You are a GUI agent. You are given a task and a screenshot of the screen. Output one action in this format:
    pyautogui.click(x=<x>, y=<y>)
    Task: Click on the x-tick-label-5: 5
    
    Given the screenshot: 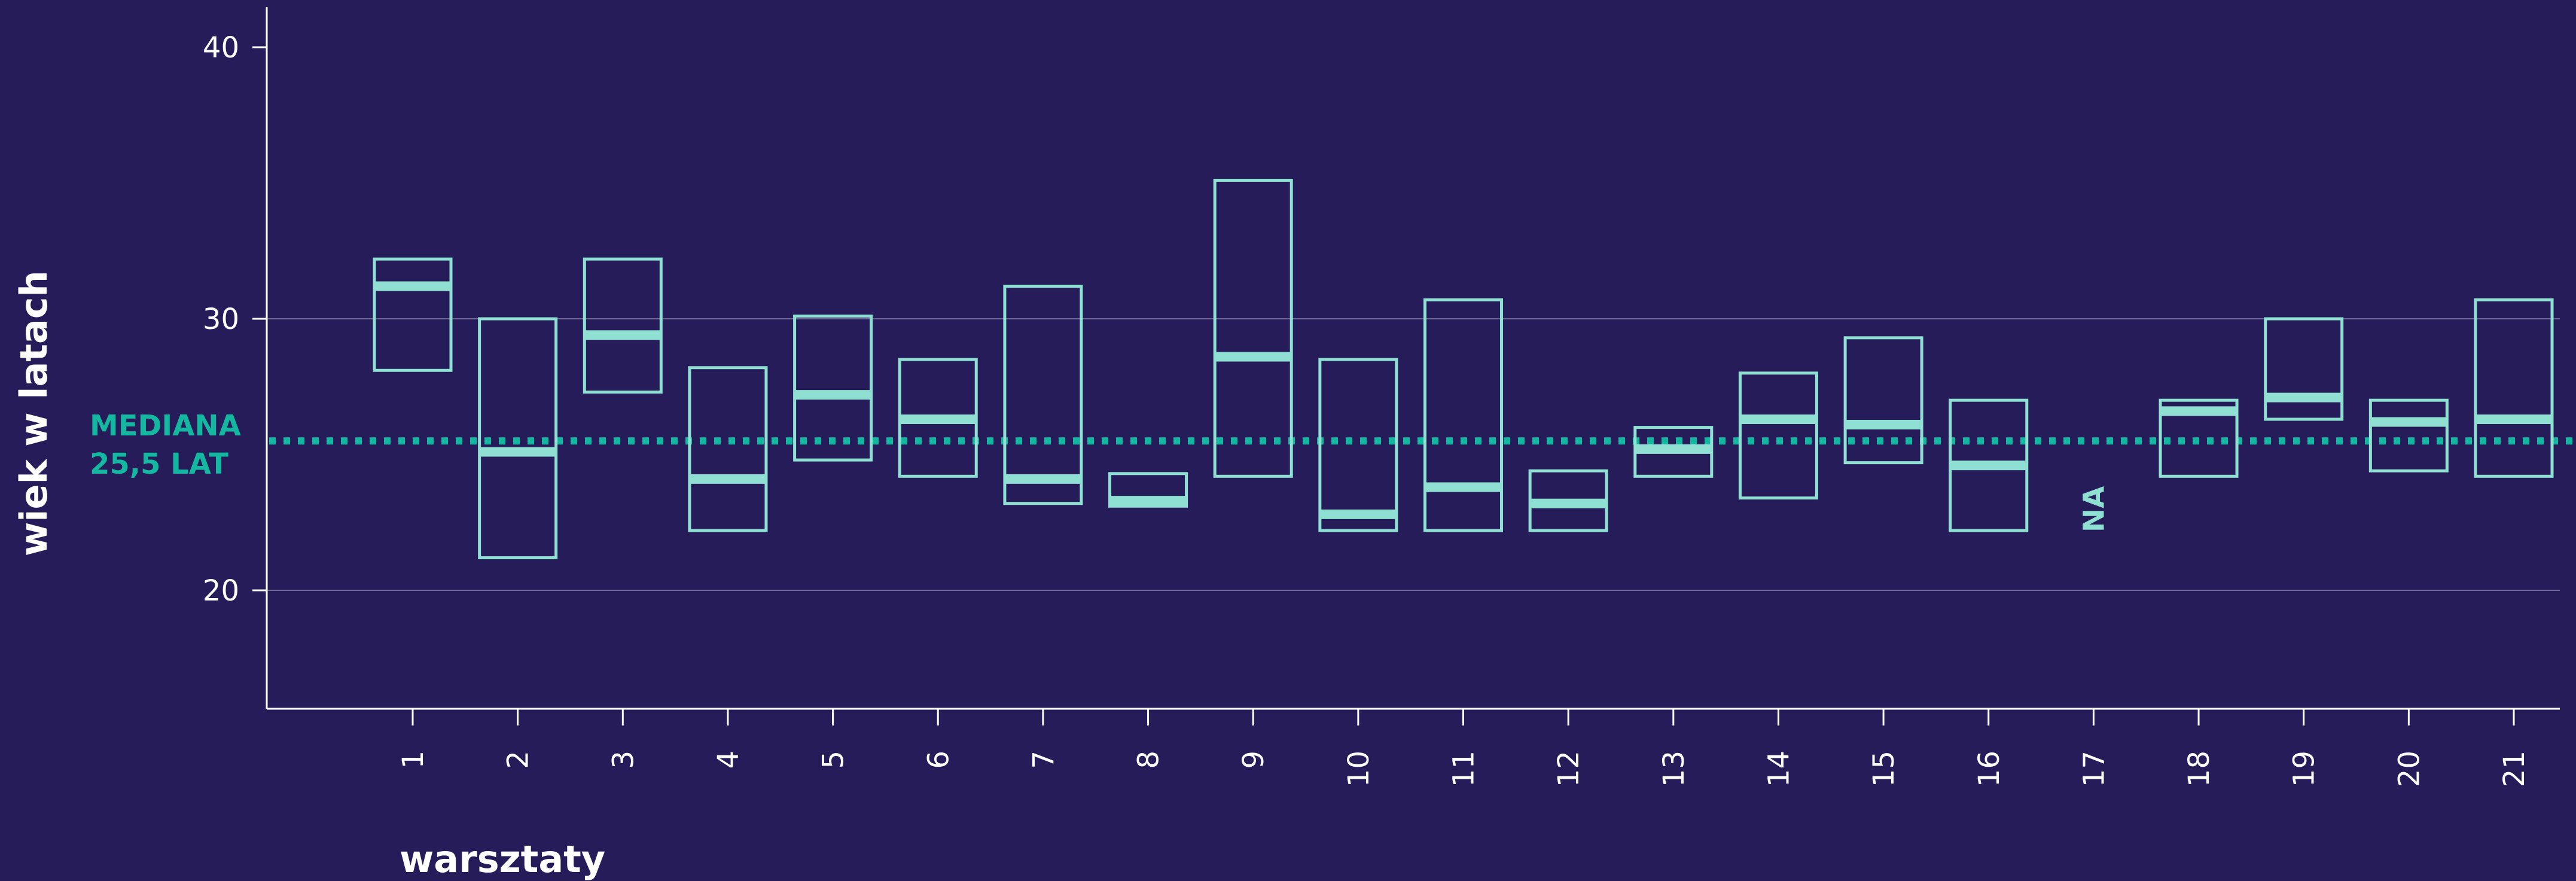 What is the action you would take?
    pyautogui.click(x=834, y=760)
    